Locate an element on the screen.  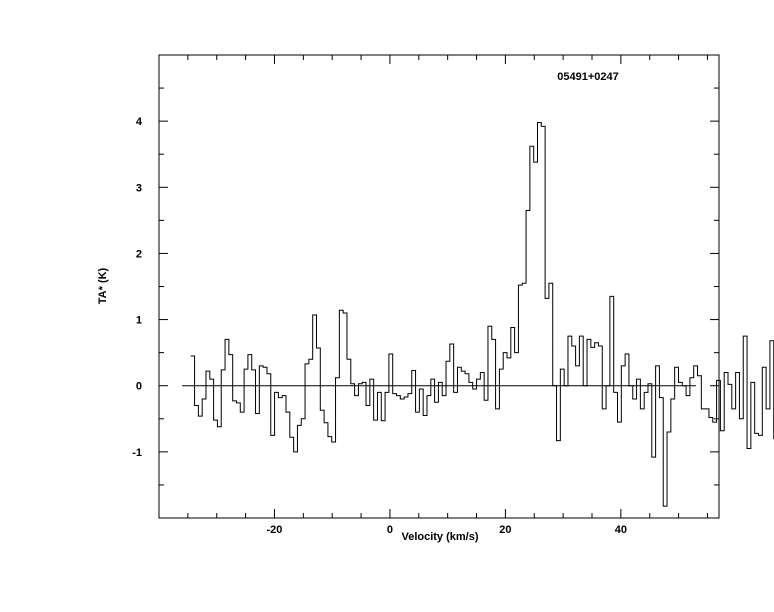
y-tick-label: 3 is located at coordinates (139, 188).